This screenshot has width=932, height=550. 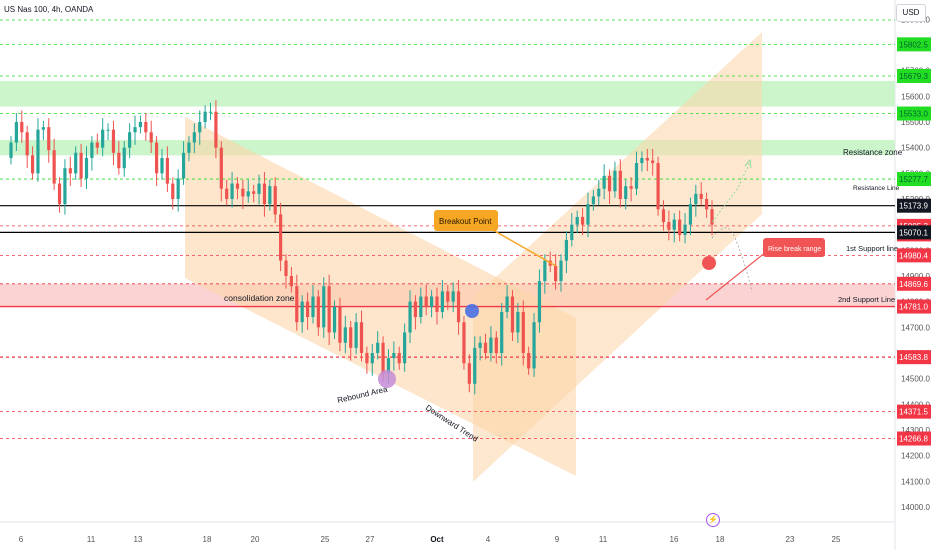 I want to click on price-label: 14869.6, so click(x=913, y=284).